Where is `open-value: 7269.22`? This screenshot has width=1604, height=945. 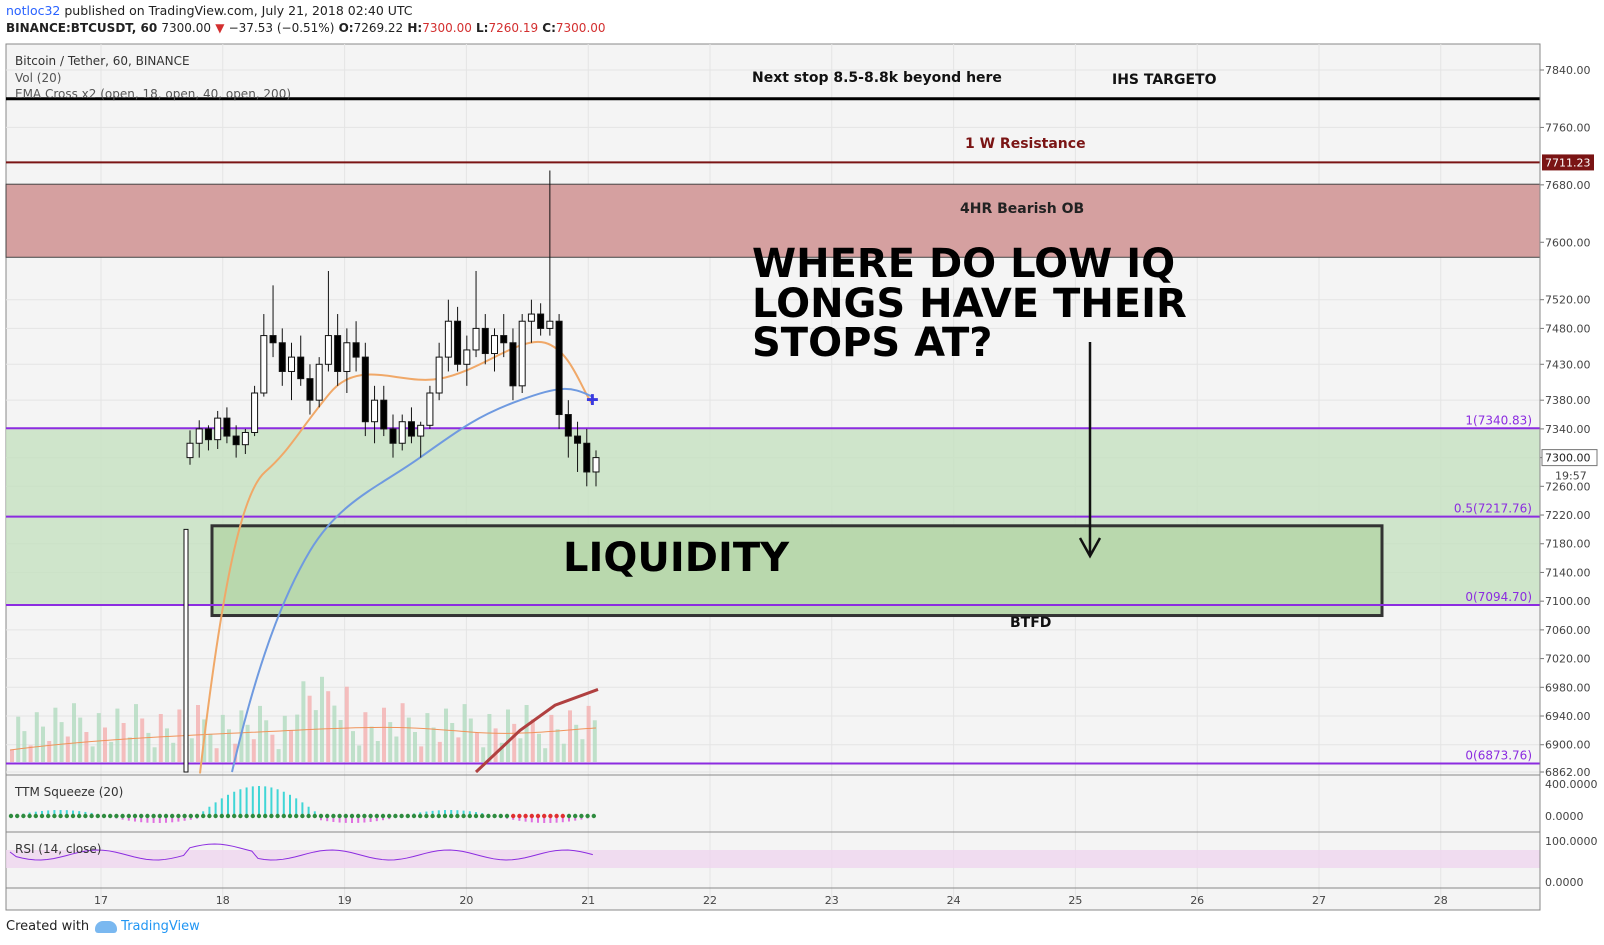 open-value: 7269.22 is located at coordinates (378, 28).